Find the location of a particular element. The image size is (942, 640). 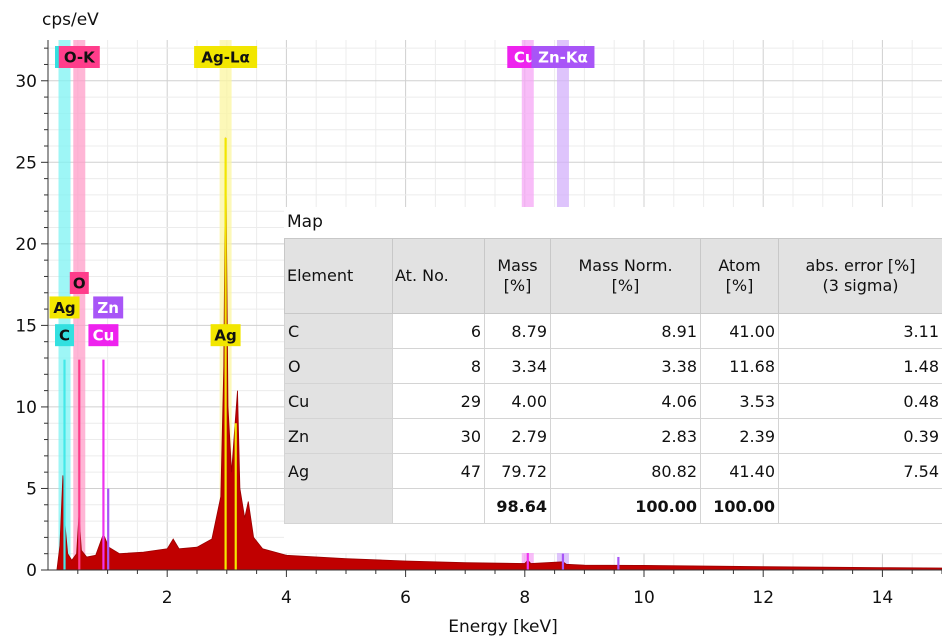

cell-mass-norm: 2.83 is located at coordinates (625, 436).